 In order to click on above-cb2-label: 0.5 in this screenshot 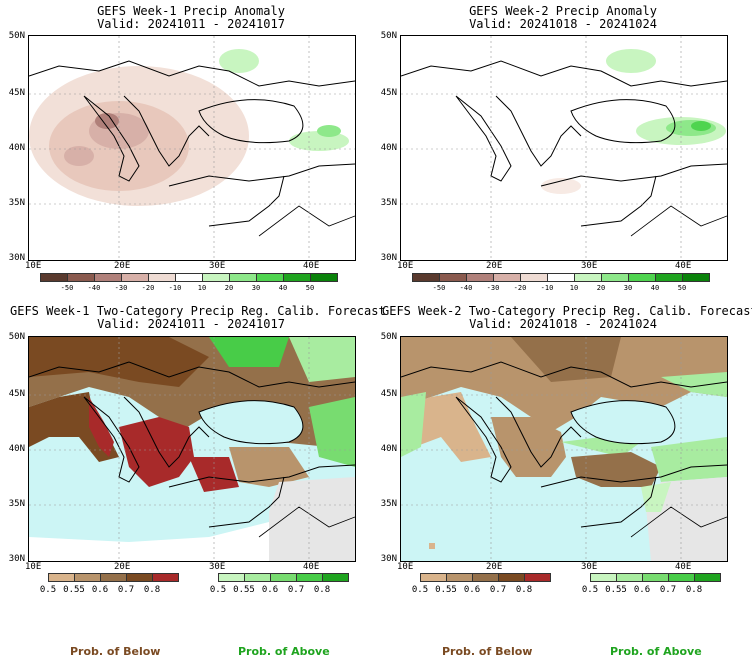, I will do `click(590, 590)`.